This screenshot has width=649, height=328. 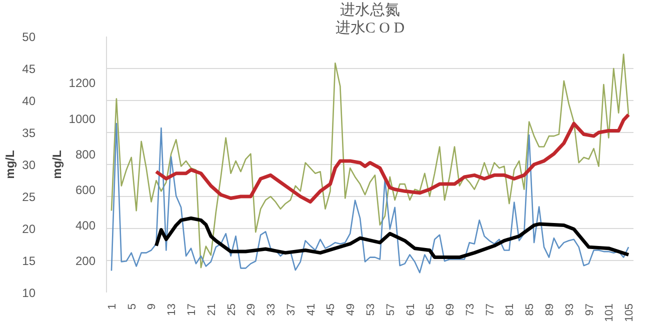 I want to click on x-tick-label: 5, so click(x=132, y=306).